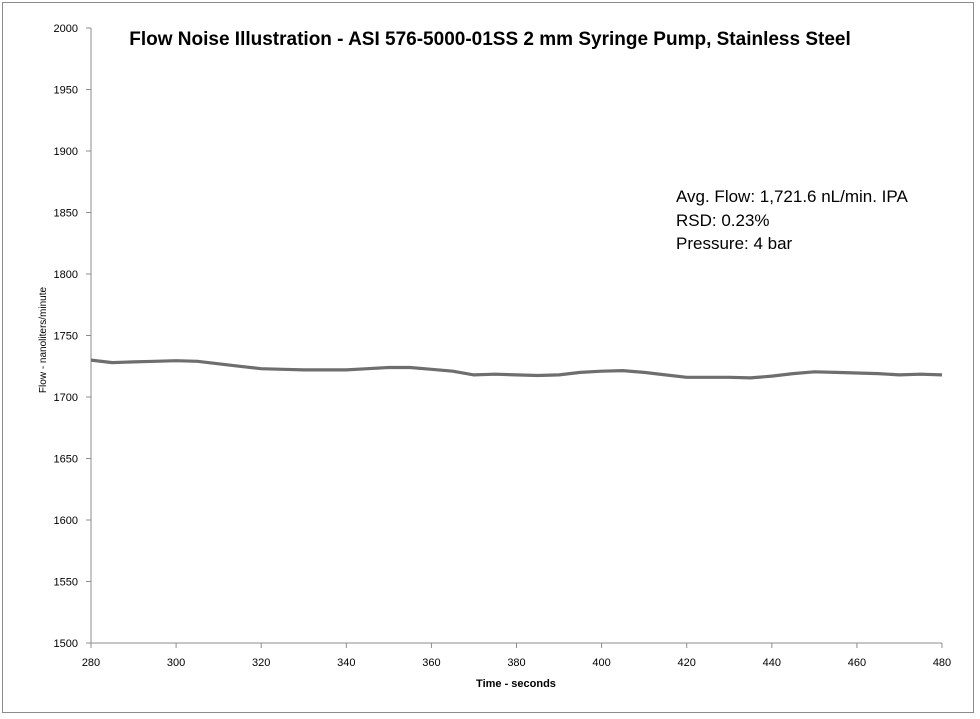 The height and width of the screenshot is (719, 980). I want to click on y-tick-label: 2000, so click(66, 29).